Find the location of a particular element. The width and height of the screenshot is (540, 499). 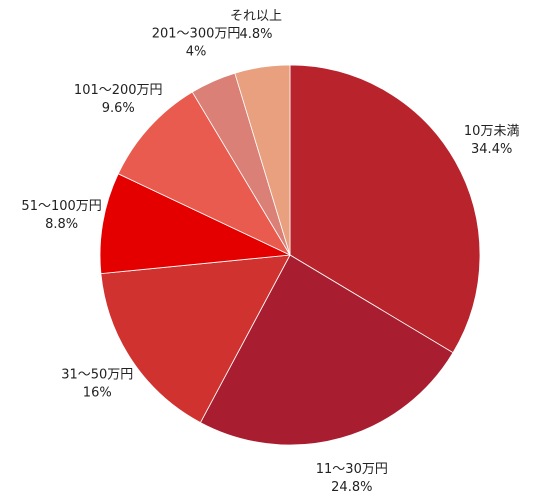

value-label: 4.8% is located at coordinates (255, 34).